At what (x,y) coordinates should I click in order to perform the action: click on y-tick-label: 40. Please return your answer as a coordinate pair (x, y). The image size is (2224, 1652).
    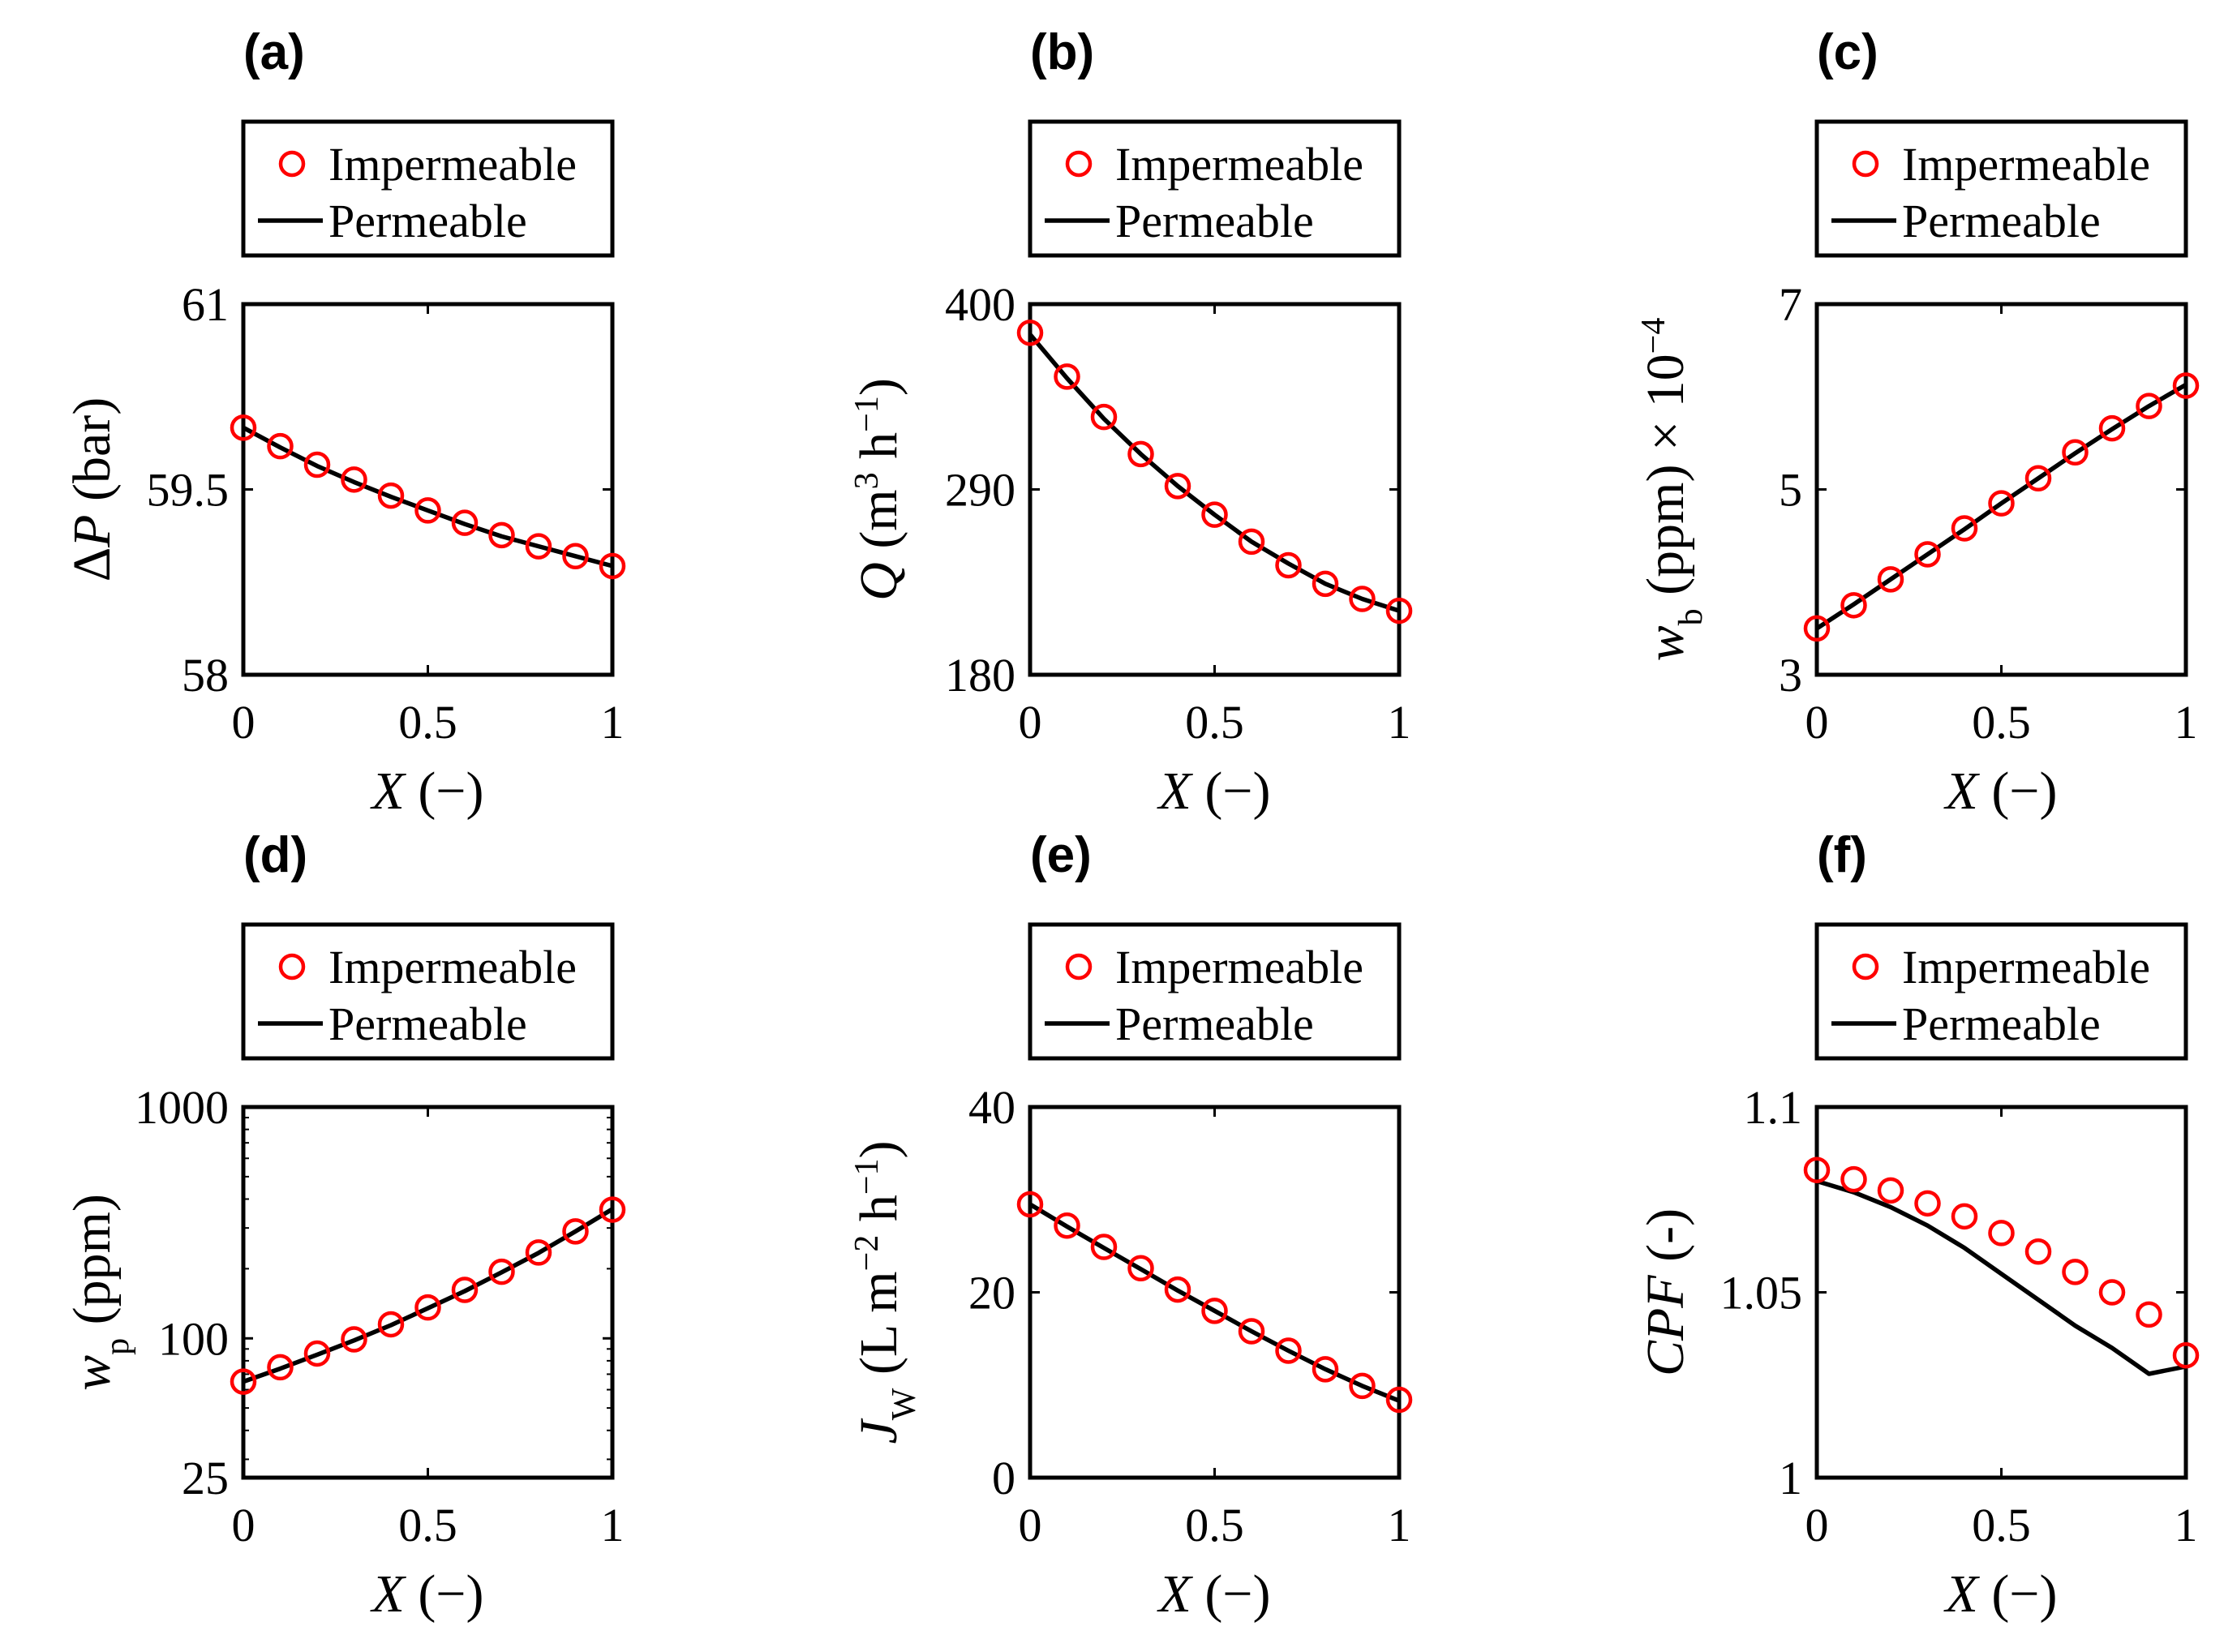
    Looking at the image, I should click on (991, 1107).